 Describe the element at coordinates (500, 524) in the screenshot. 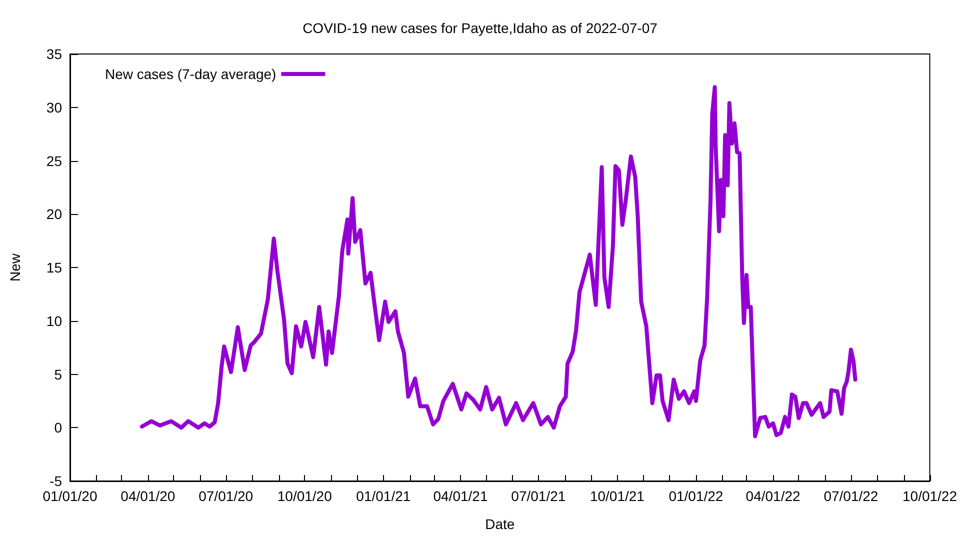

I see `x-axis-title: Date` at that location.